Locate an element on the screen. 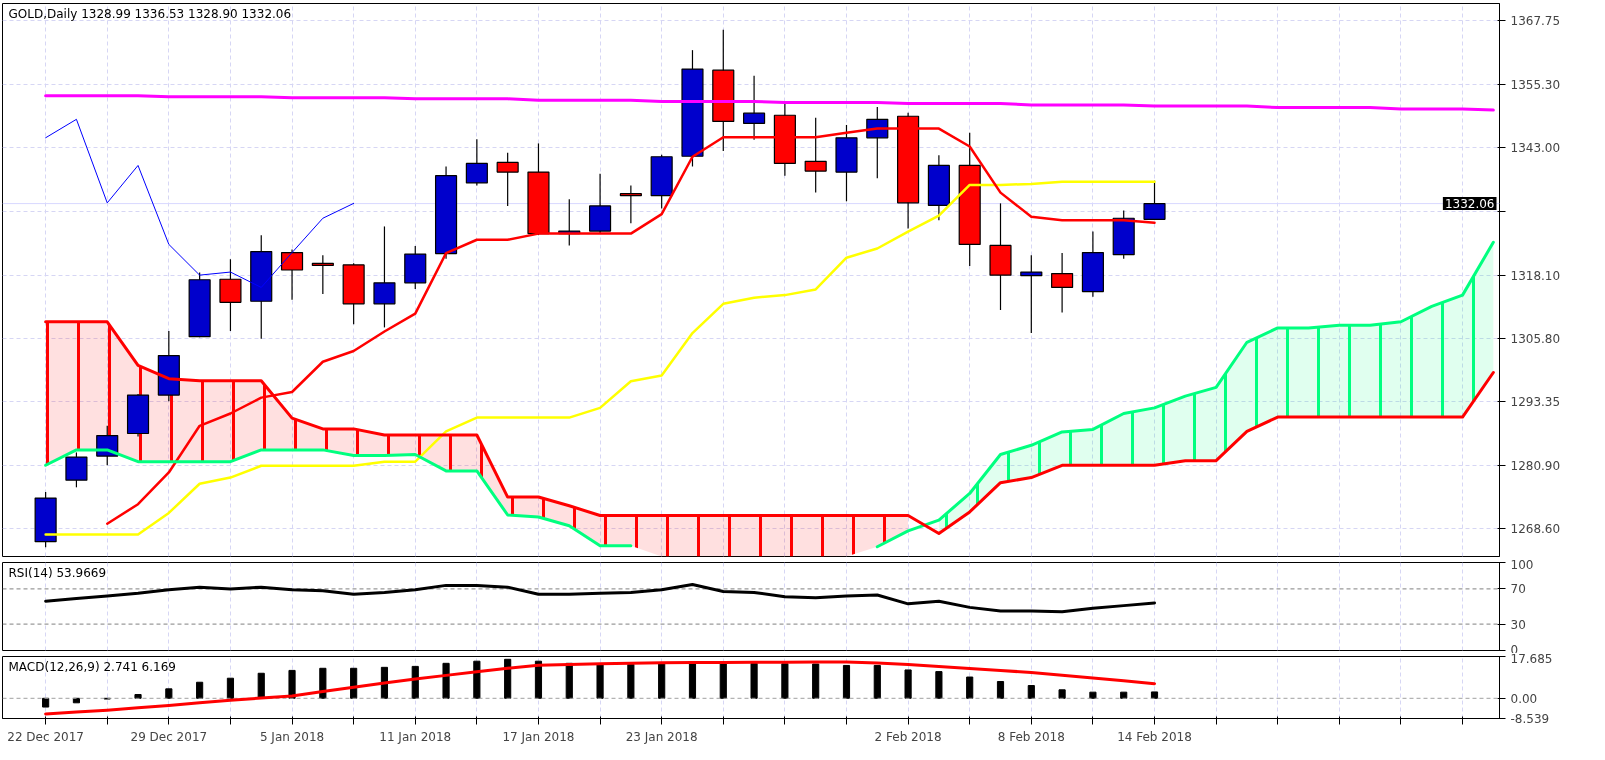 This screenshot has width=1605, height=760. x-tick-label: 29 Dec 2017 is located at coordinates (169, 736).